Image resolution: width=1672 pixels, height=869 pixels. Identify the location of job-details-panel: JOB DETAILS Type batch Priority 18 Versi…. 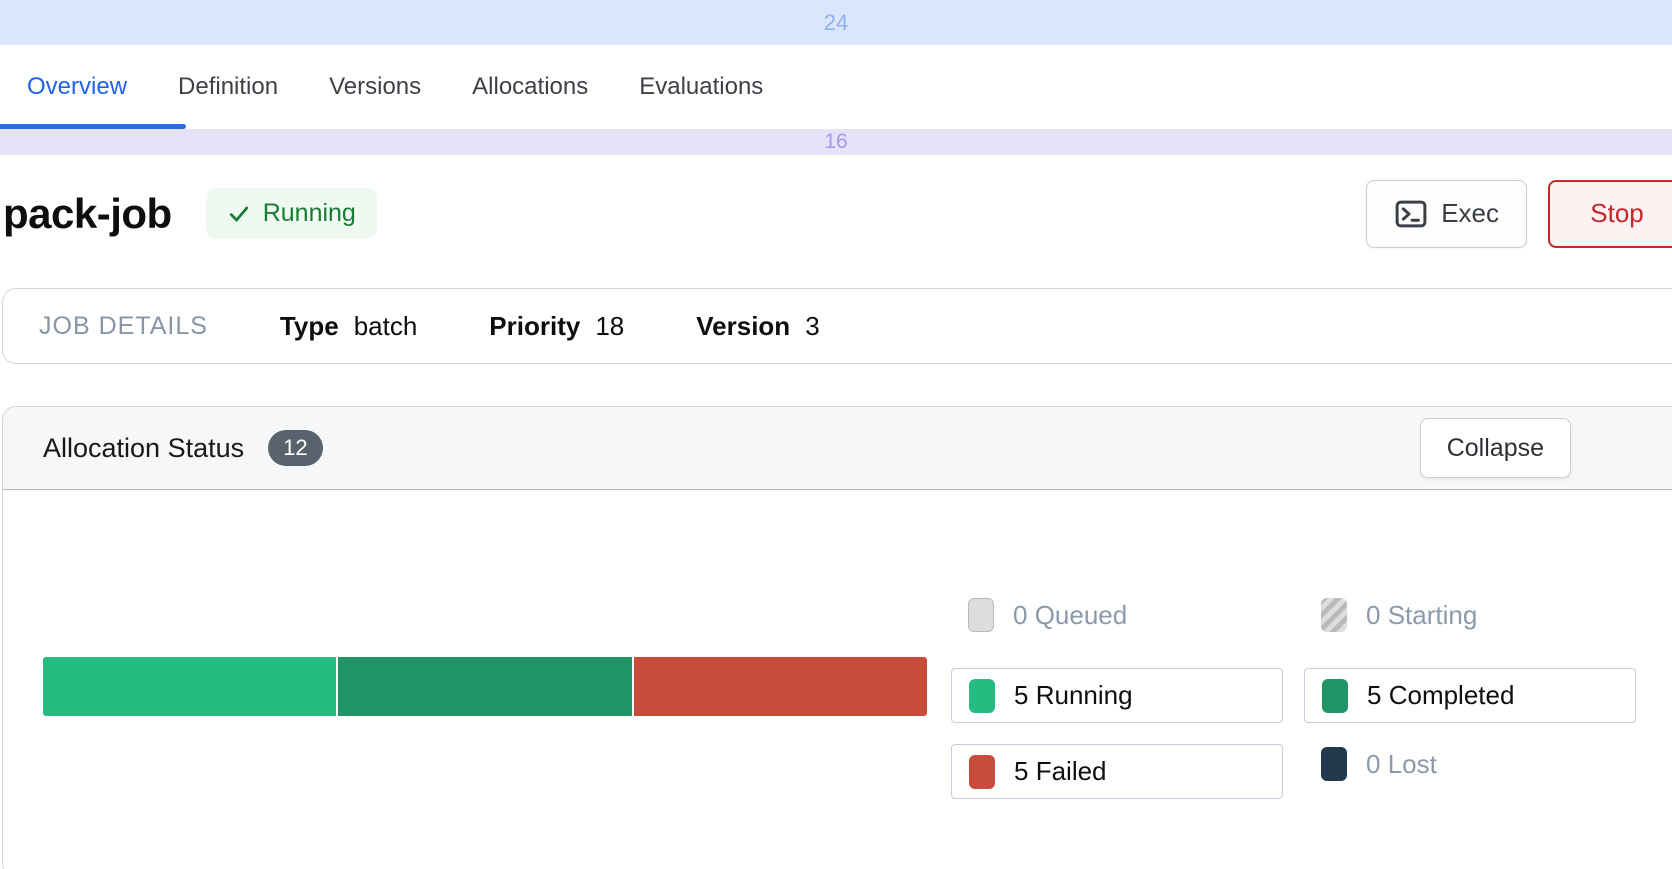
(837, 326).